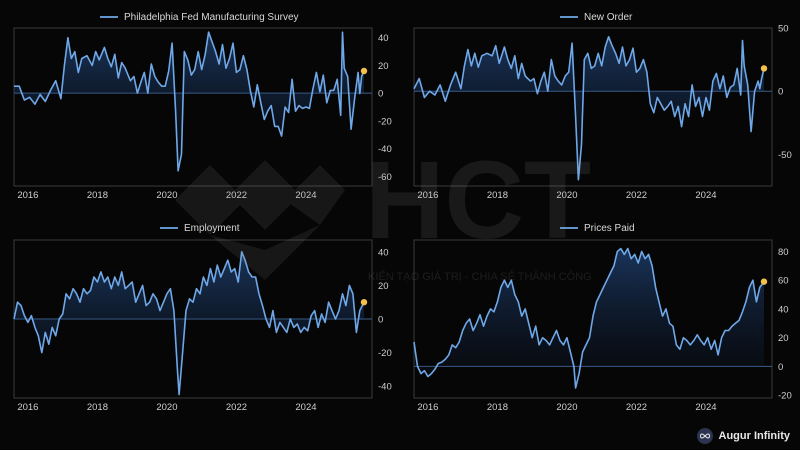 The image size is (800, 450). What do you see at coordinates (260, 220) in the screenshot?
I see `watermark-diamond-logo` at bounding box center [260, 220].